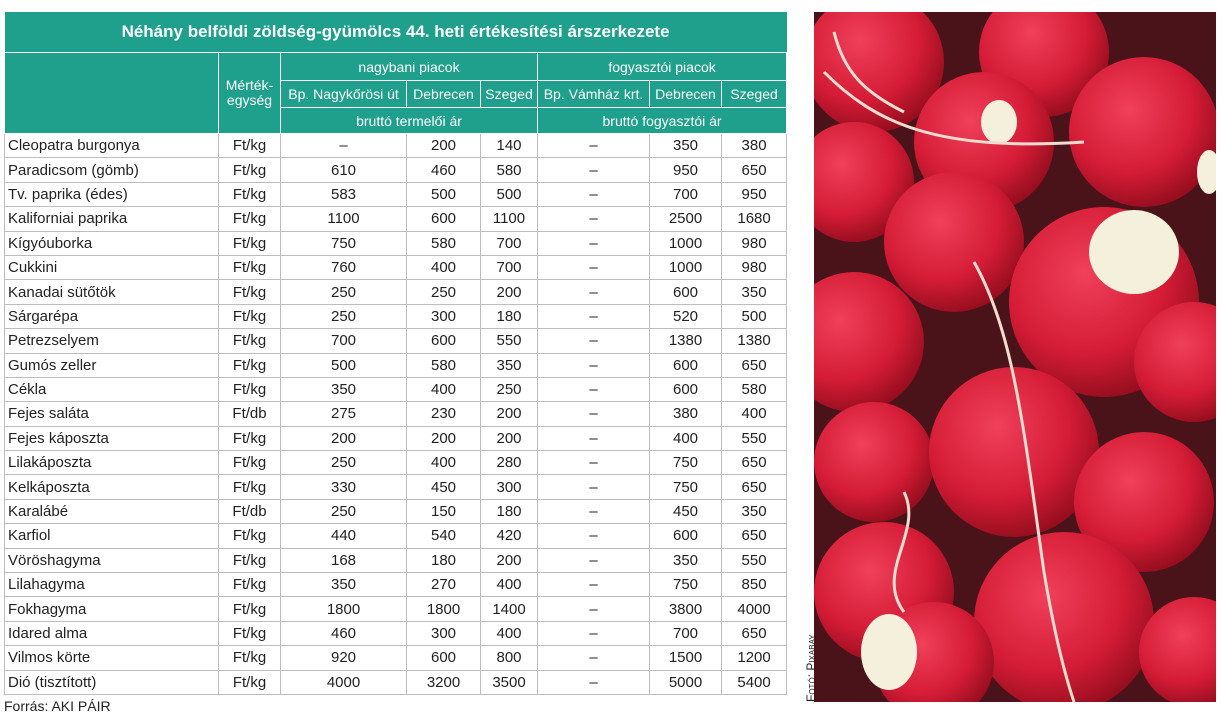  Describe the element at coordinates (509, 609) in the screenshot. I see `price: 1400` at that location.